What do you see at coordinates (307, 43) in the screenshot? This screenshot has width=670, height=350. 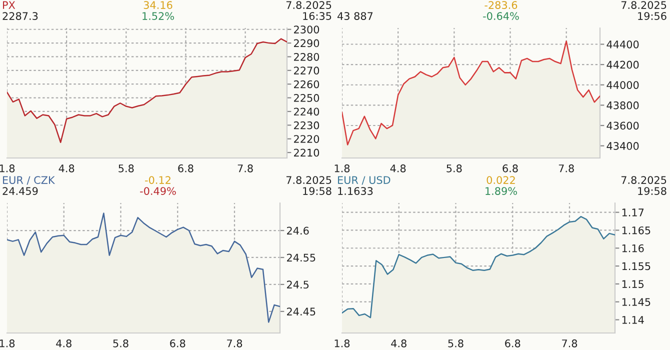 I see `y-tick-label: 2290` at bounding box center [307, 43].